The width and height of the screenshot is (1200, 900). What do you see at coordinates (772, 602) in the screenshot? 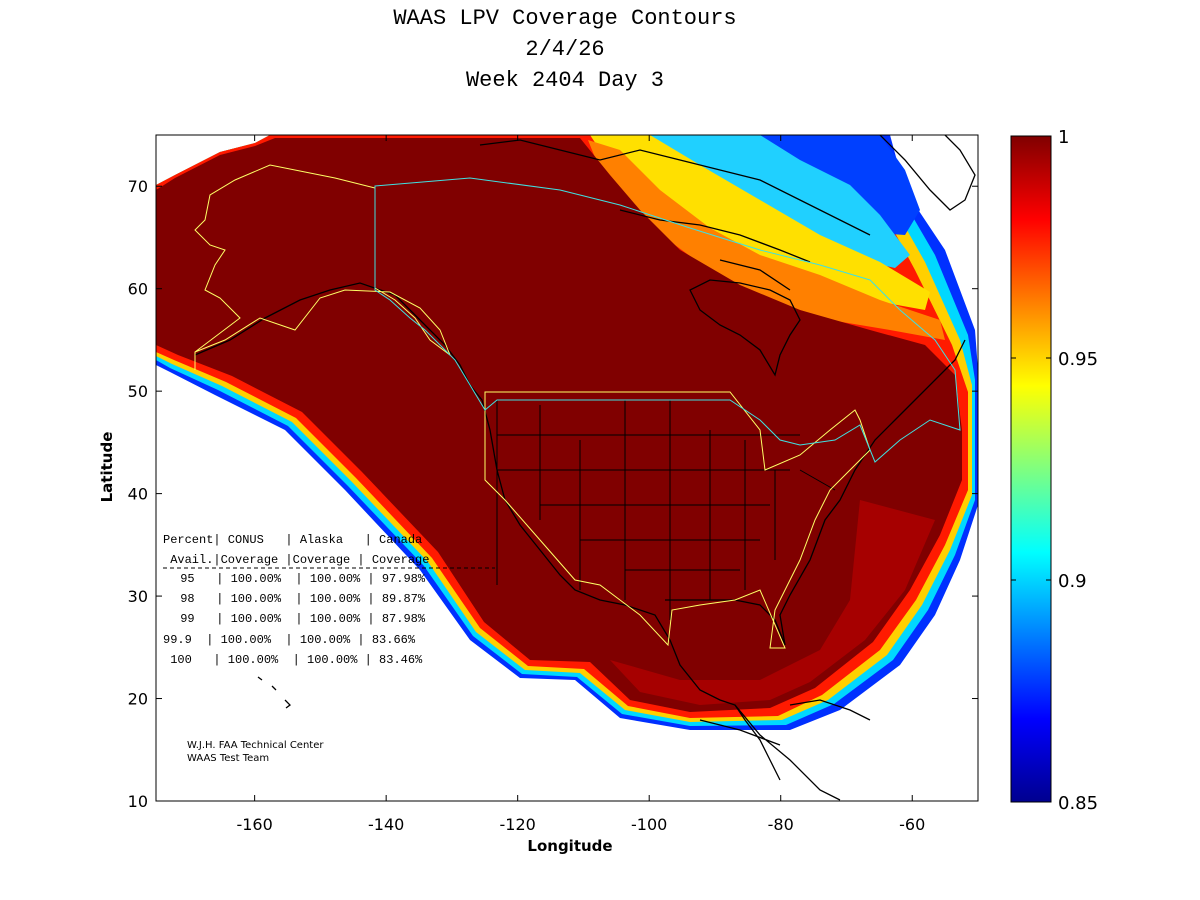
I see `coverage-inner-red-south` at bounding box center [772, 602].